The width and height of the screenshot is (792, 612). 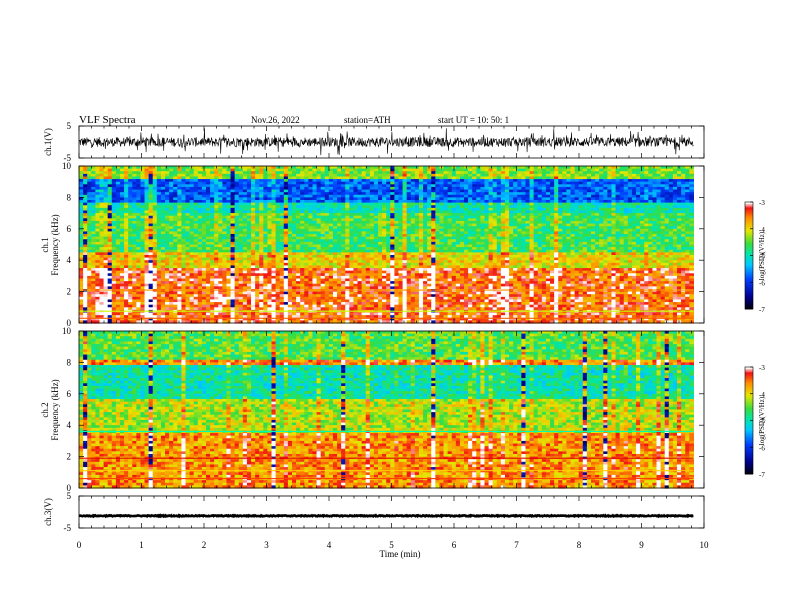 What do you see at coordinates (275, 120) in the screenshot?
I see `date-label: Nov.26, 2022` at bounding box center [275, 120].